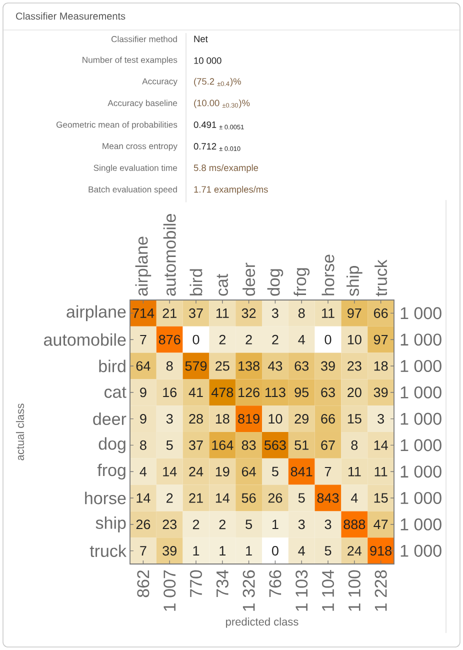 The height and width of the screenshot is (650, 463). Describe the element at coordinates (196, 551) in the screenshot. I see `data-label: 1` at that location.